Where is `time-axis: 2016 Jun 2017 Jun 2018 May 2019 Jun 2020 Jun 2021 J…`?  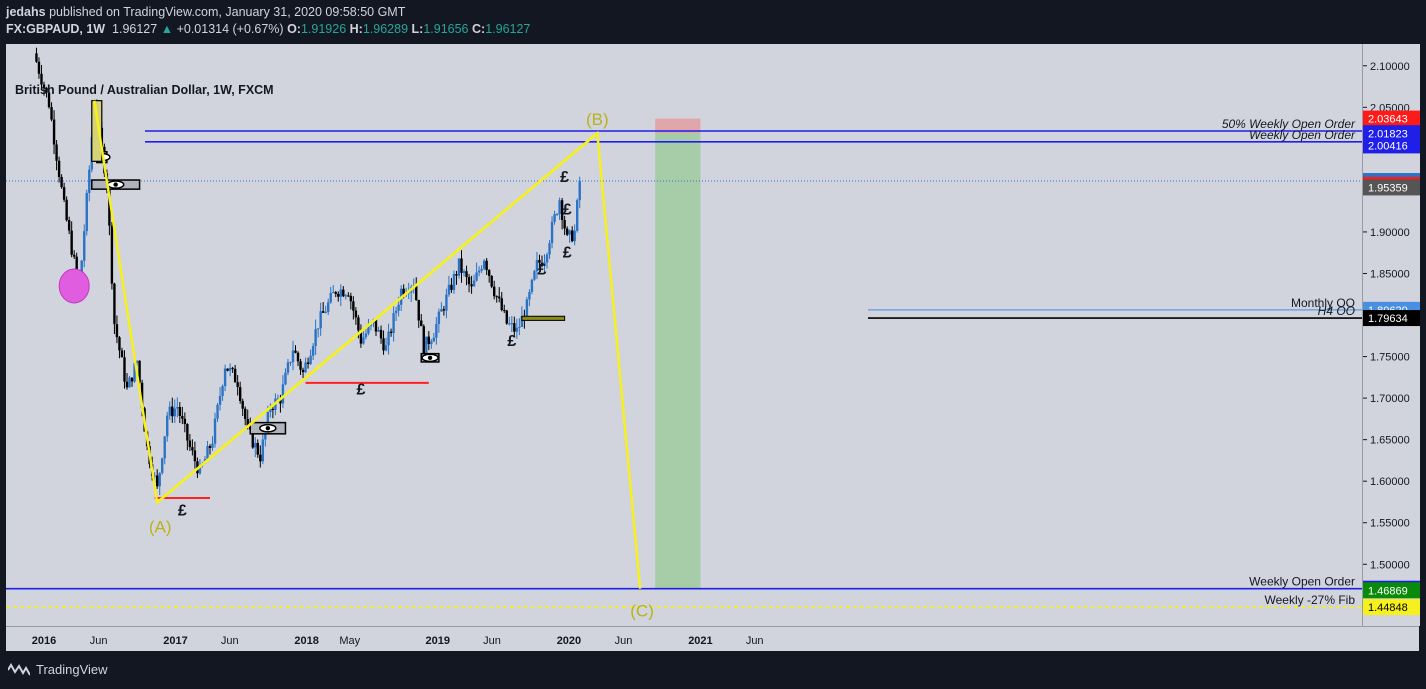
time-axis: 2016 Jun 2017 Jun 2018 May 2019 Jun 2020 Jun 2021 J… is located at coordinates (712, 638).